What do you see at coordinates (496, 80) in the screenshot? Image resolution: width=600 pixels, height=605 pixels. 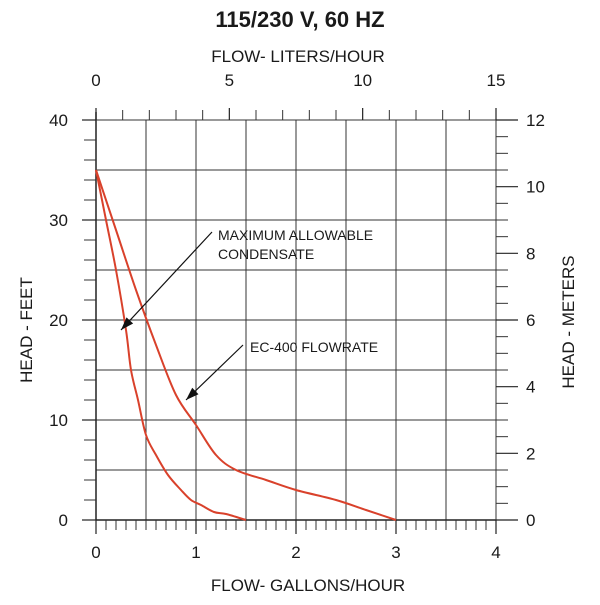 I see `top-tick-label: 15` at bounding box center [496, 80].